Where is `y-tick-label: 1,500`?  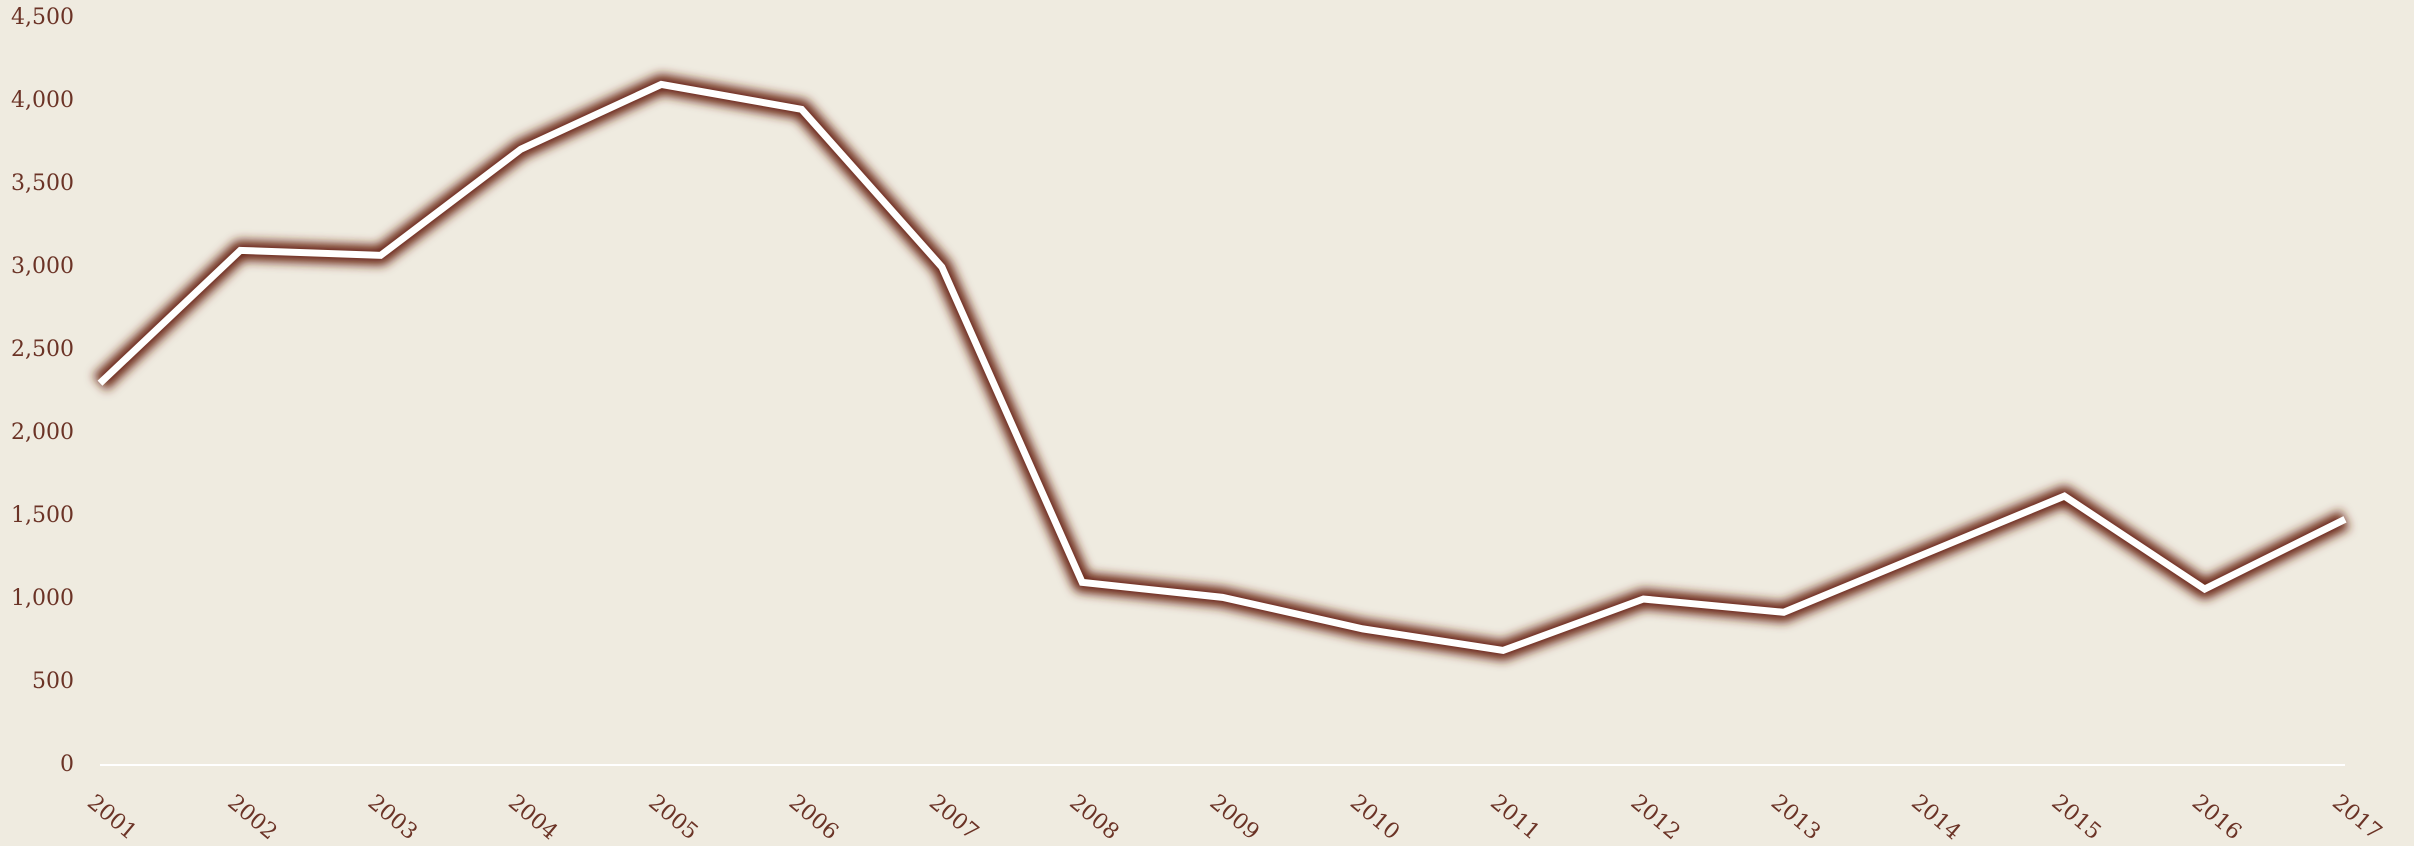 y-tick-label: 1,500 is located at coordinates (42, 515).